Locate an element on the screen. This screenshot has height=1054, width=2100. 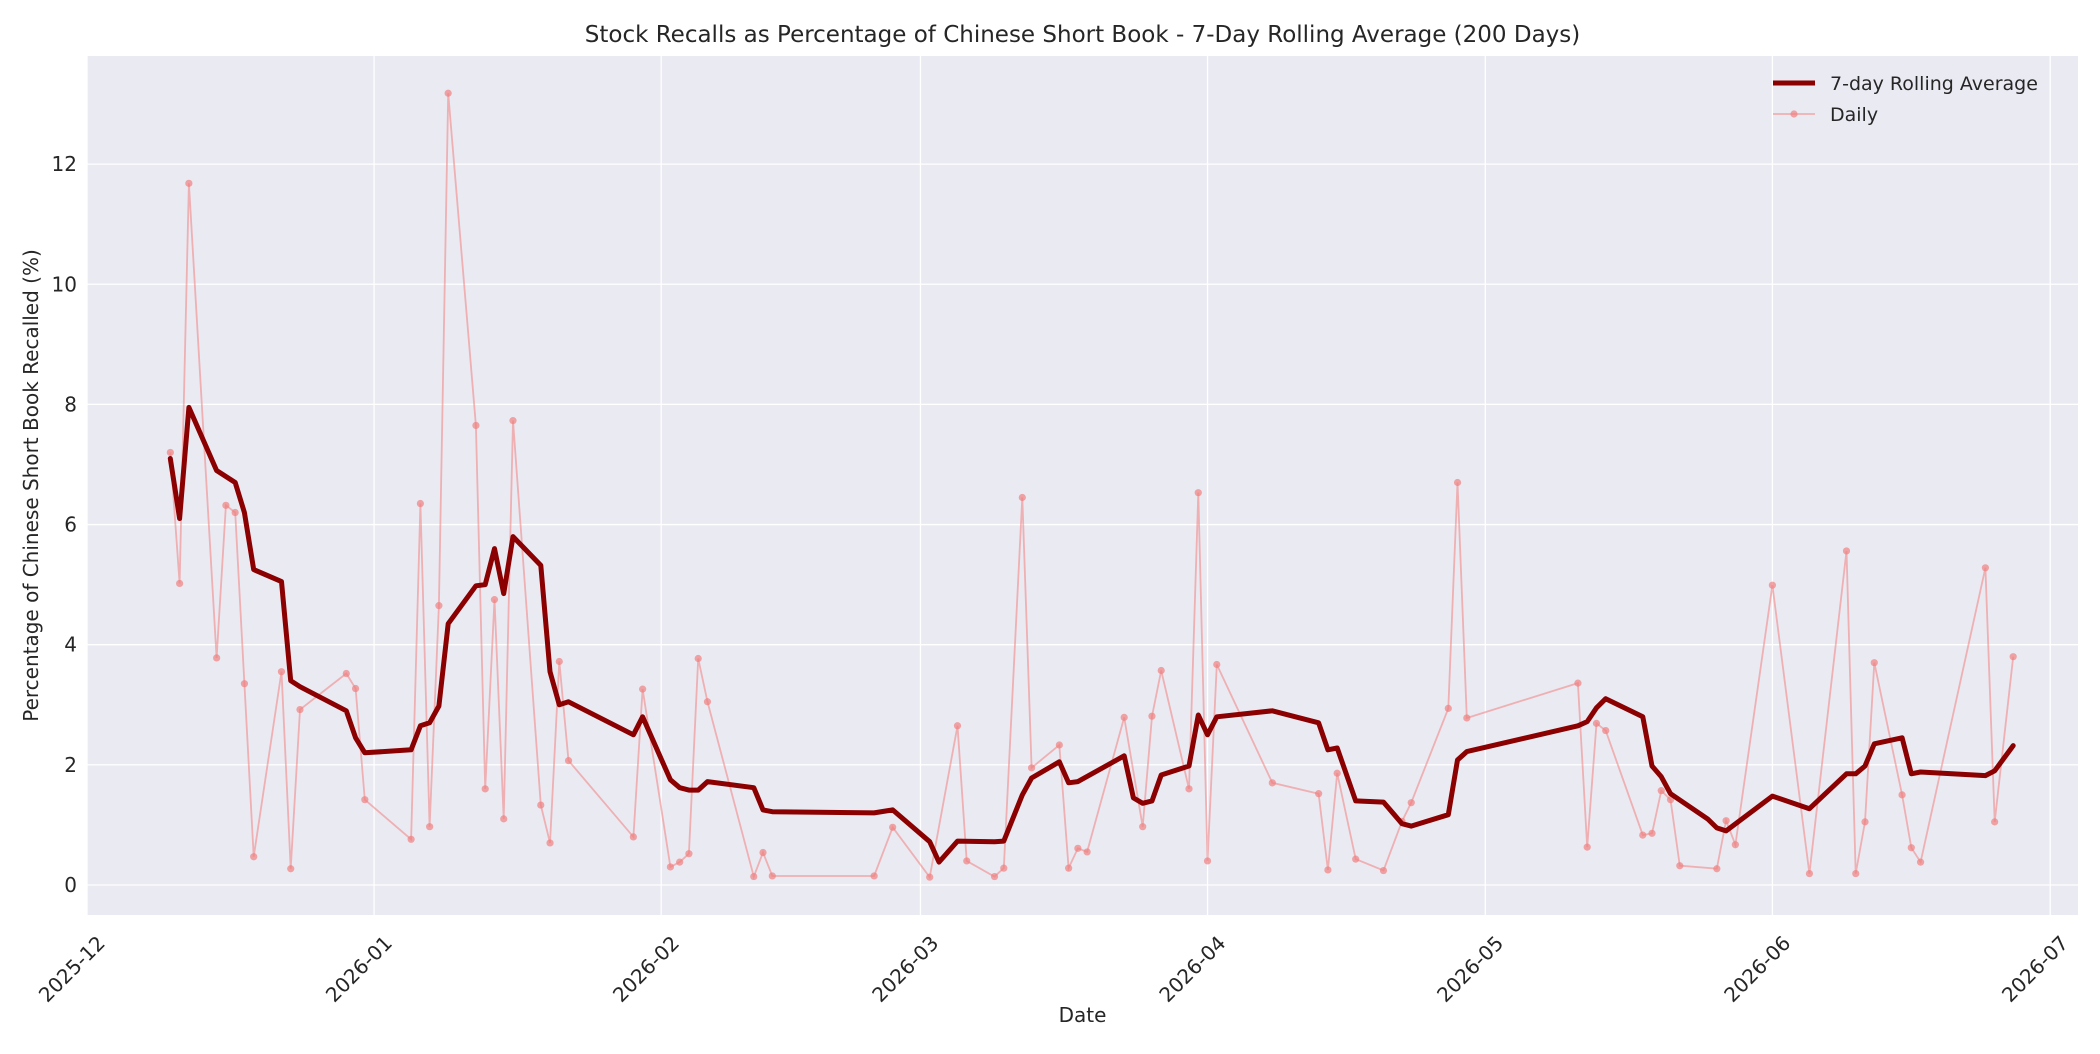
x-tick-label: 2026-05 is located at coordinates (1470, 969).